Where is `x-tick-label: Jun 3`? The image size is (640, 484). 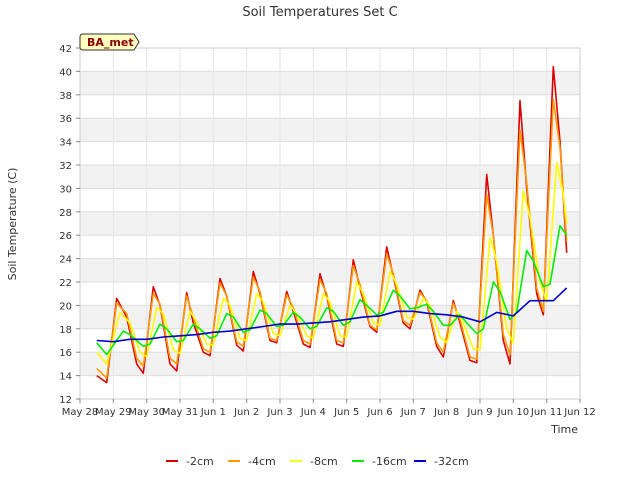 x-tick-label: Jun 3 is located at coordinates (279, 412).